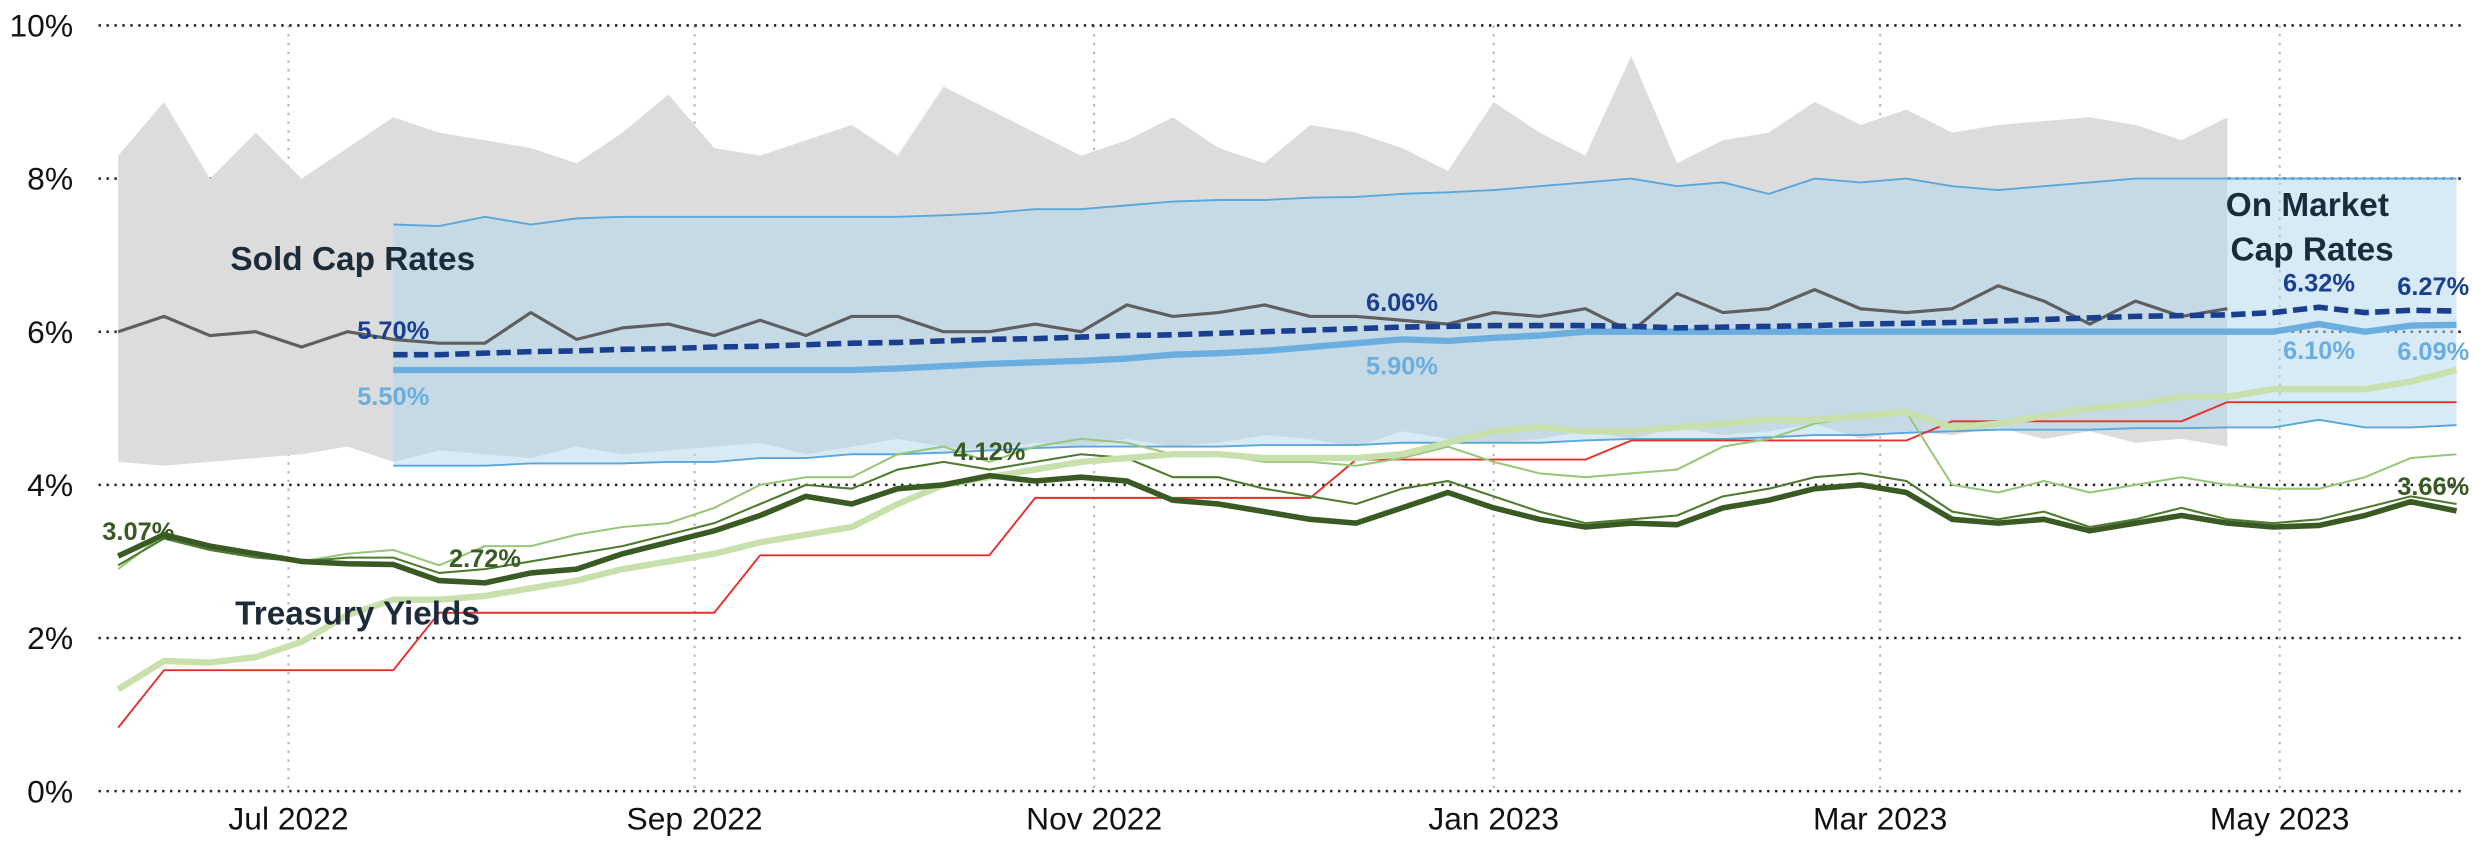 The width and height of the screenshot is (2479, 842). What do you see at coordinates (50, 485) in the screenshot?
I see `y-tick-label: 4%` at bounding box center [50, 485].